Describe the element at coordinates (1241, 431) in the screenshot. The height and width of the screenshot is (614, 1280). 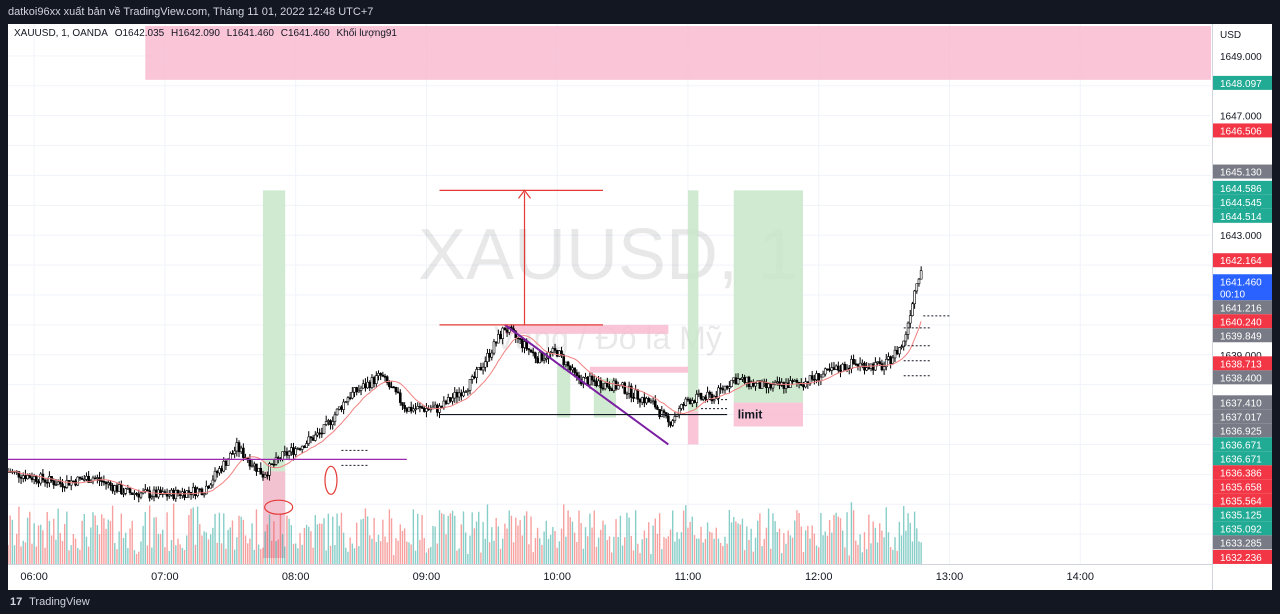
I see `price-tag-label: 1636.925` at that location.